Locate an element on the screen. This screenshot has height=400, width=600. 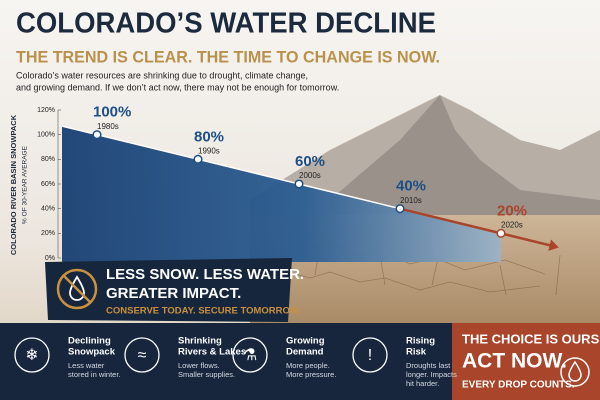
item-title: Rivers & Lakes is located at coordinates (212, 352).